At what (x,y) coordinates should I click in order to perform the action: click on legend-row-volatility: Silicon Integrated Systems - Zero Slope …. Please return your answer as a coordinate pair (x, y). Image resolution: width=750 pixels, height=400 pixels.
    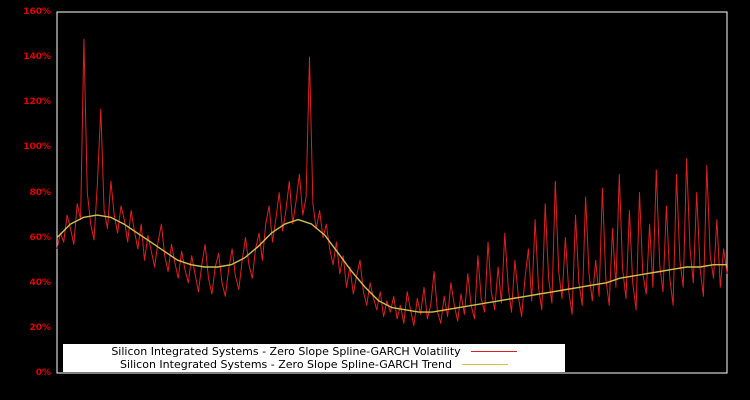
    Looking at the image, I should click on (314, 351).